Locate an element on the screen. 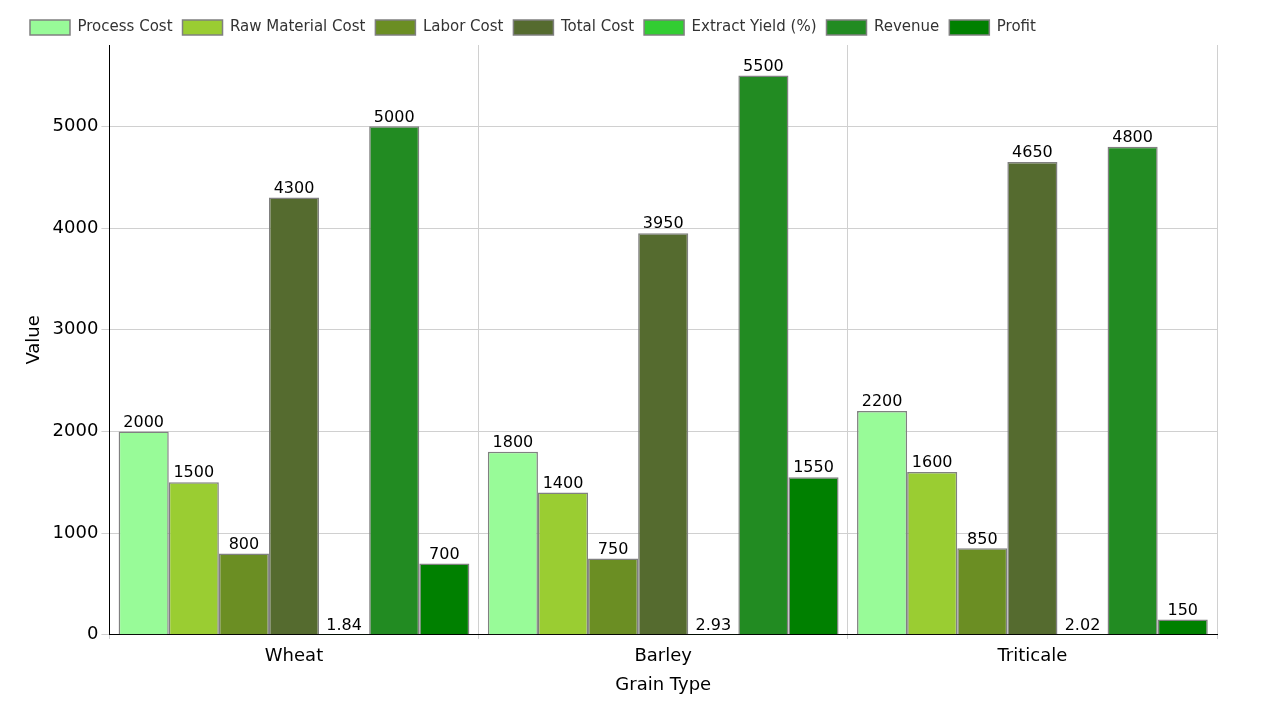  data-label: 1500 is located at coordinates (194, 472).